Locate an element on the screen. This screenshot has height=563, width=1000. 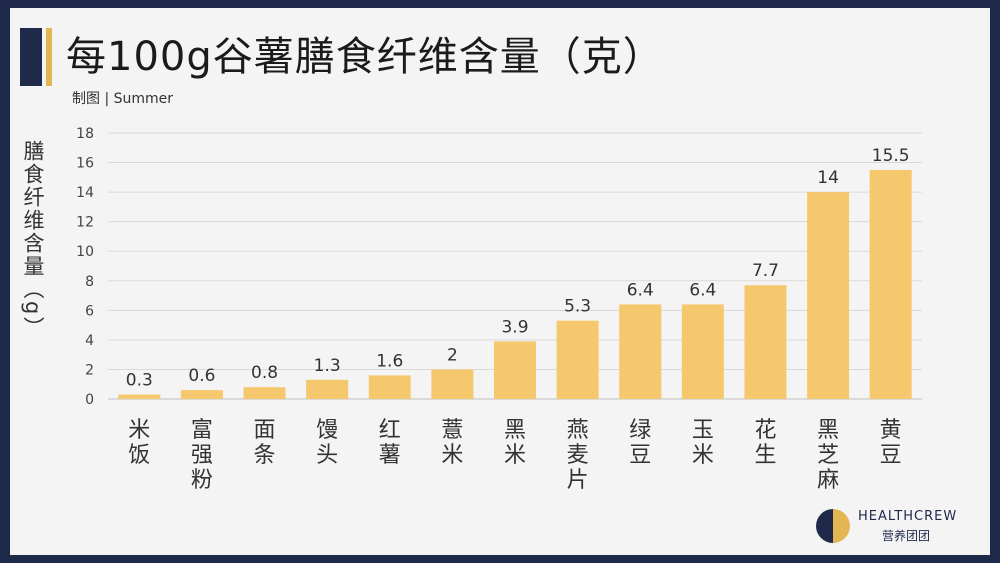
brand-subtitle: 营养团团 is located at coordinates (906, 536).